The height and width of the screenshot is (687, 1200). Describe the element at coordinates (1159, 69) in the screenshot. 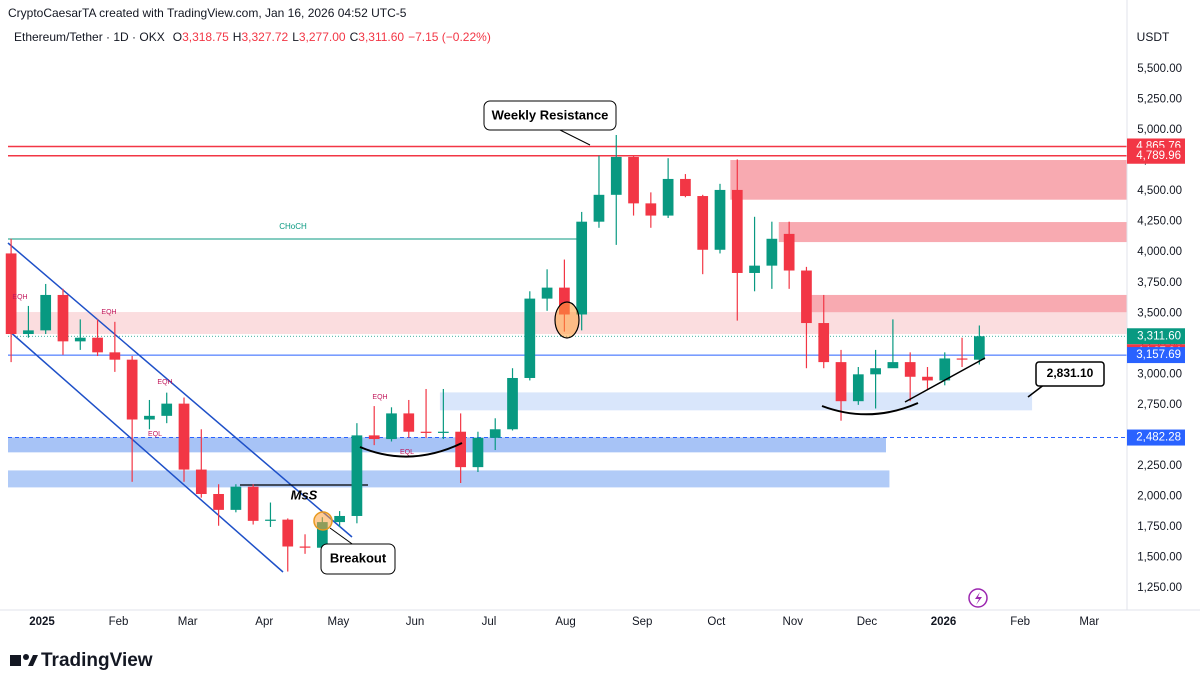

I see `y-tick-label: 5,500.00` at that location.